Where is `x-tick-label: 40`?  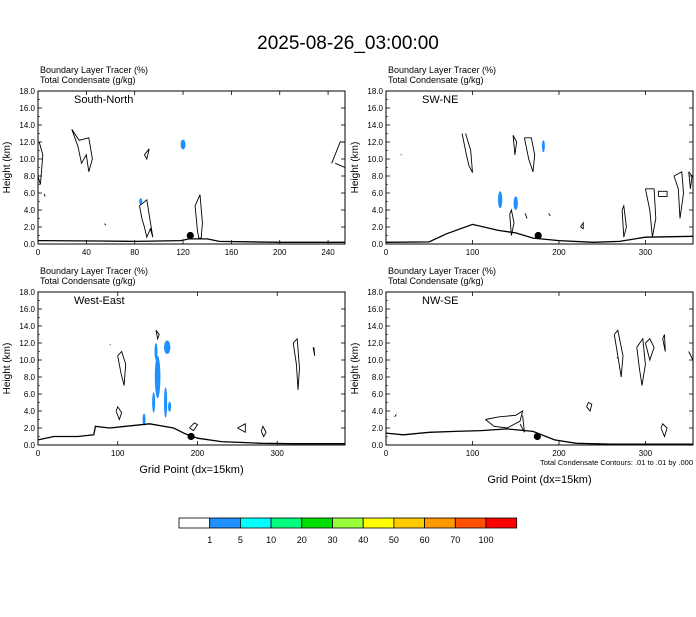 x-tick-label: 40 is located at coordinates (86, 252).